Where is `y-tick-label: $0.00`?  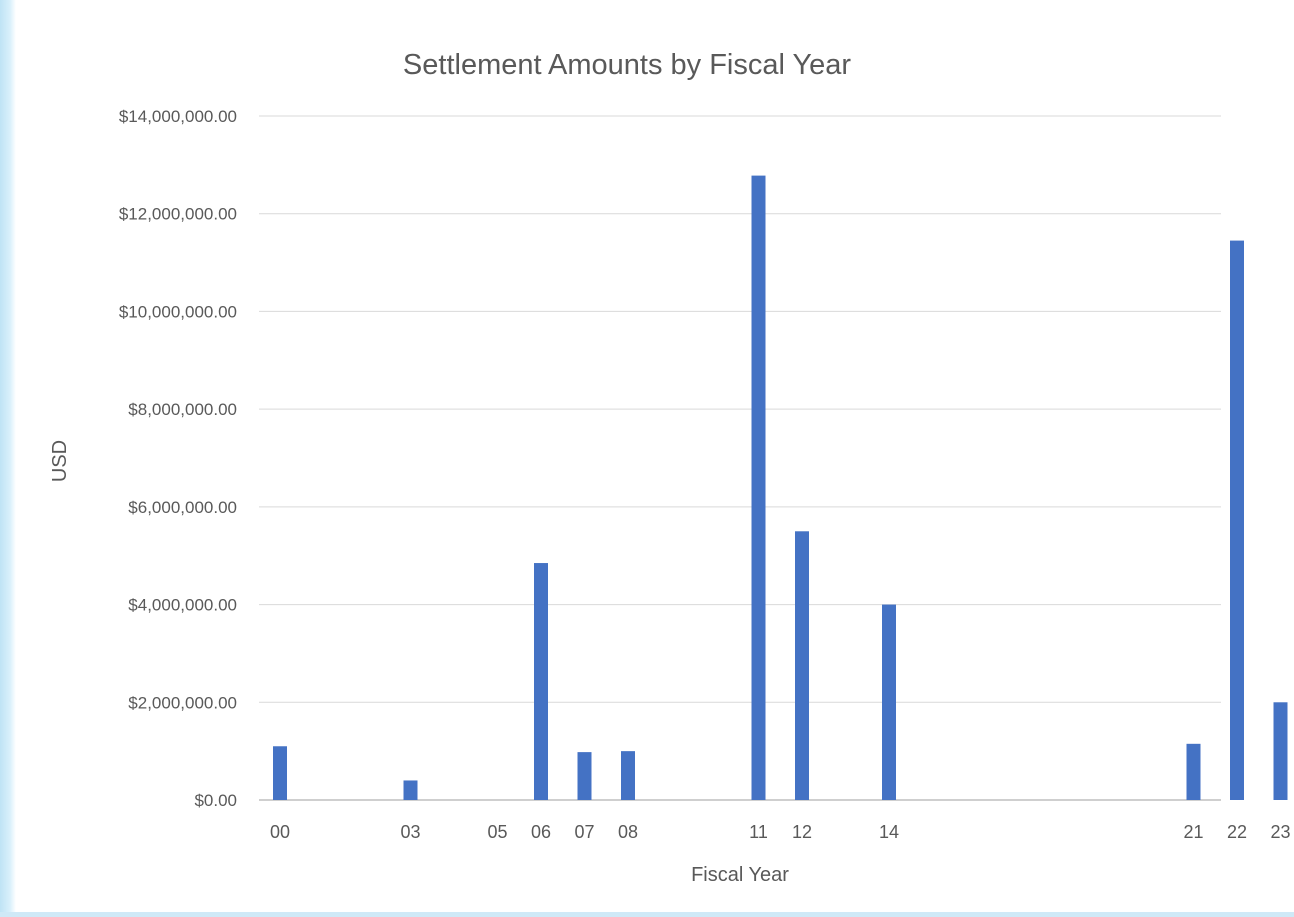
y-tick-label: $0.00 is located at coordinates (215, 800).